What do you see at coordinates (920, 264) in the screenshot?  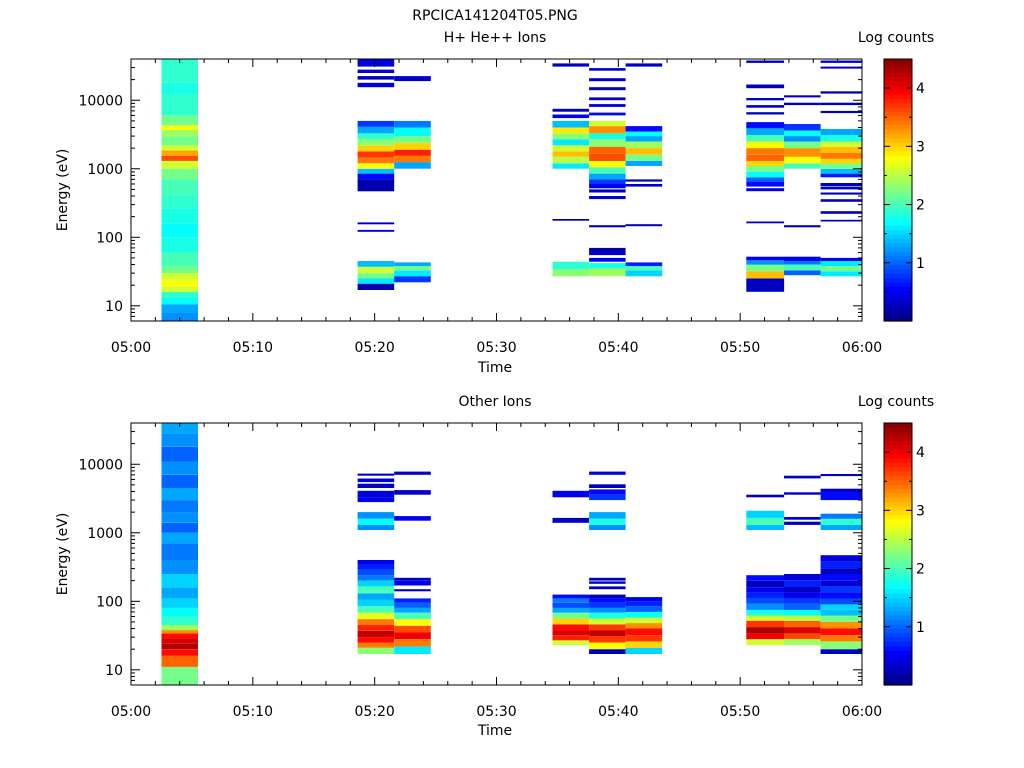 I see `colorbar-tick-label: 1` at bounding box center [920, 264].